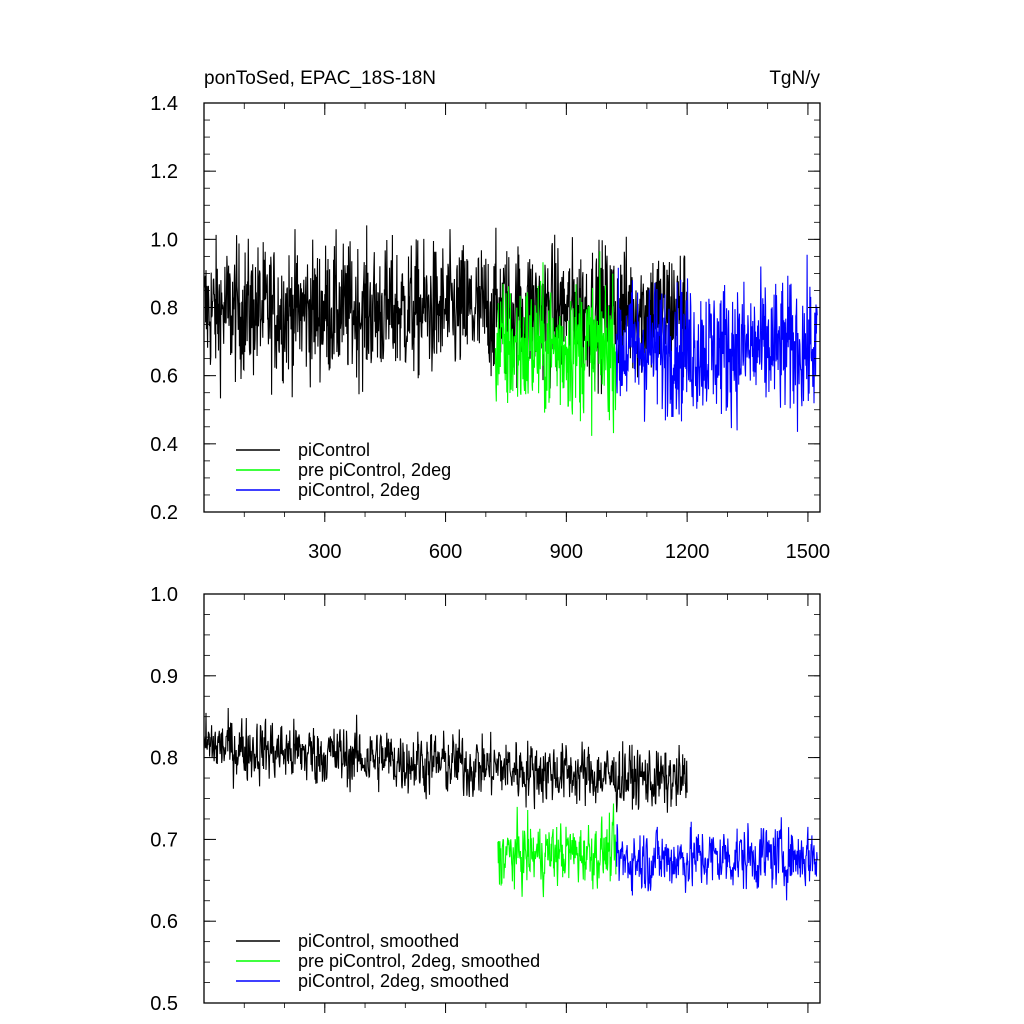 This screenshot has width=1024, height=1024. What do you see at coordinates (164, 309) in the screenshot?
I see `top-y-tick-label: 0.8` at bounding box center [164, 309].